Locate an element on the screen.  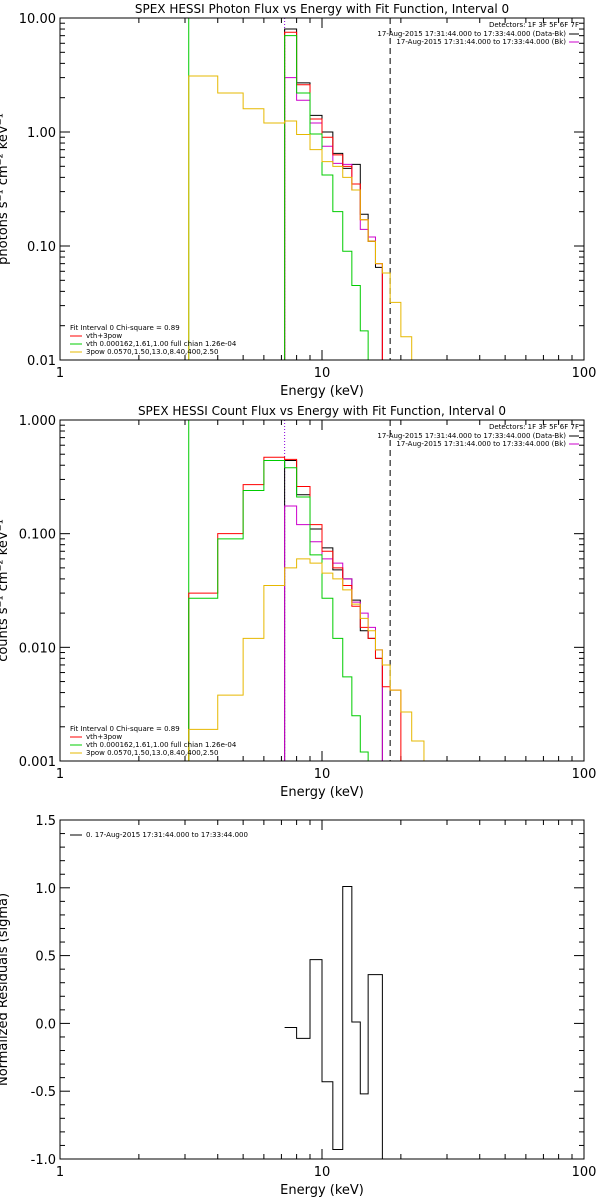
y-tick-label: 0.01 is located at coordinates (41, 361).